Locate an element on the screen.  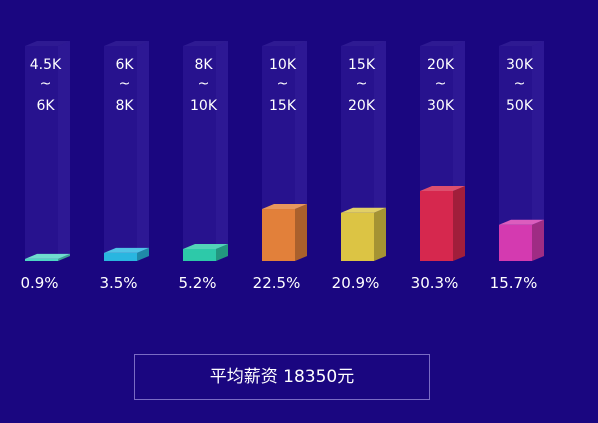
percentage-label: 5.2% is located at coordinates (197, 283).